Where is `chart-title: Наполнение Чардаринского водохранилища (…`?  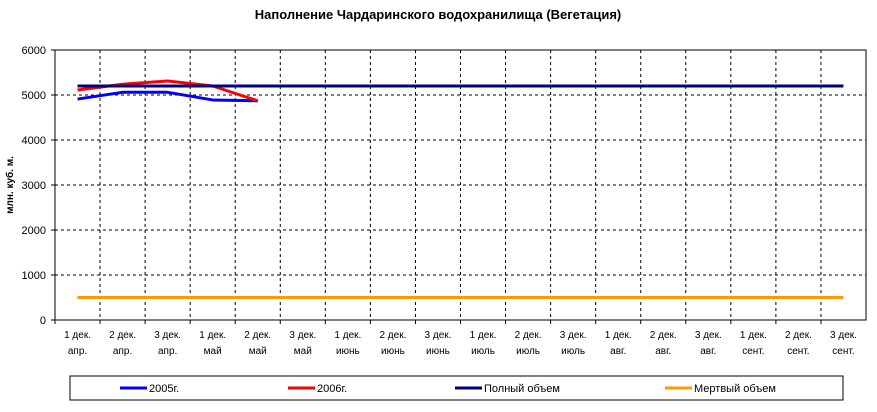
chart-title: Наполнение Чардаринского водохранилища (… is located at coordinates (438, 14).